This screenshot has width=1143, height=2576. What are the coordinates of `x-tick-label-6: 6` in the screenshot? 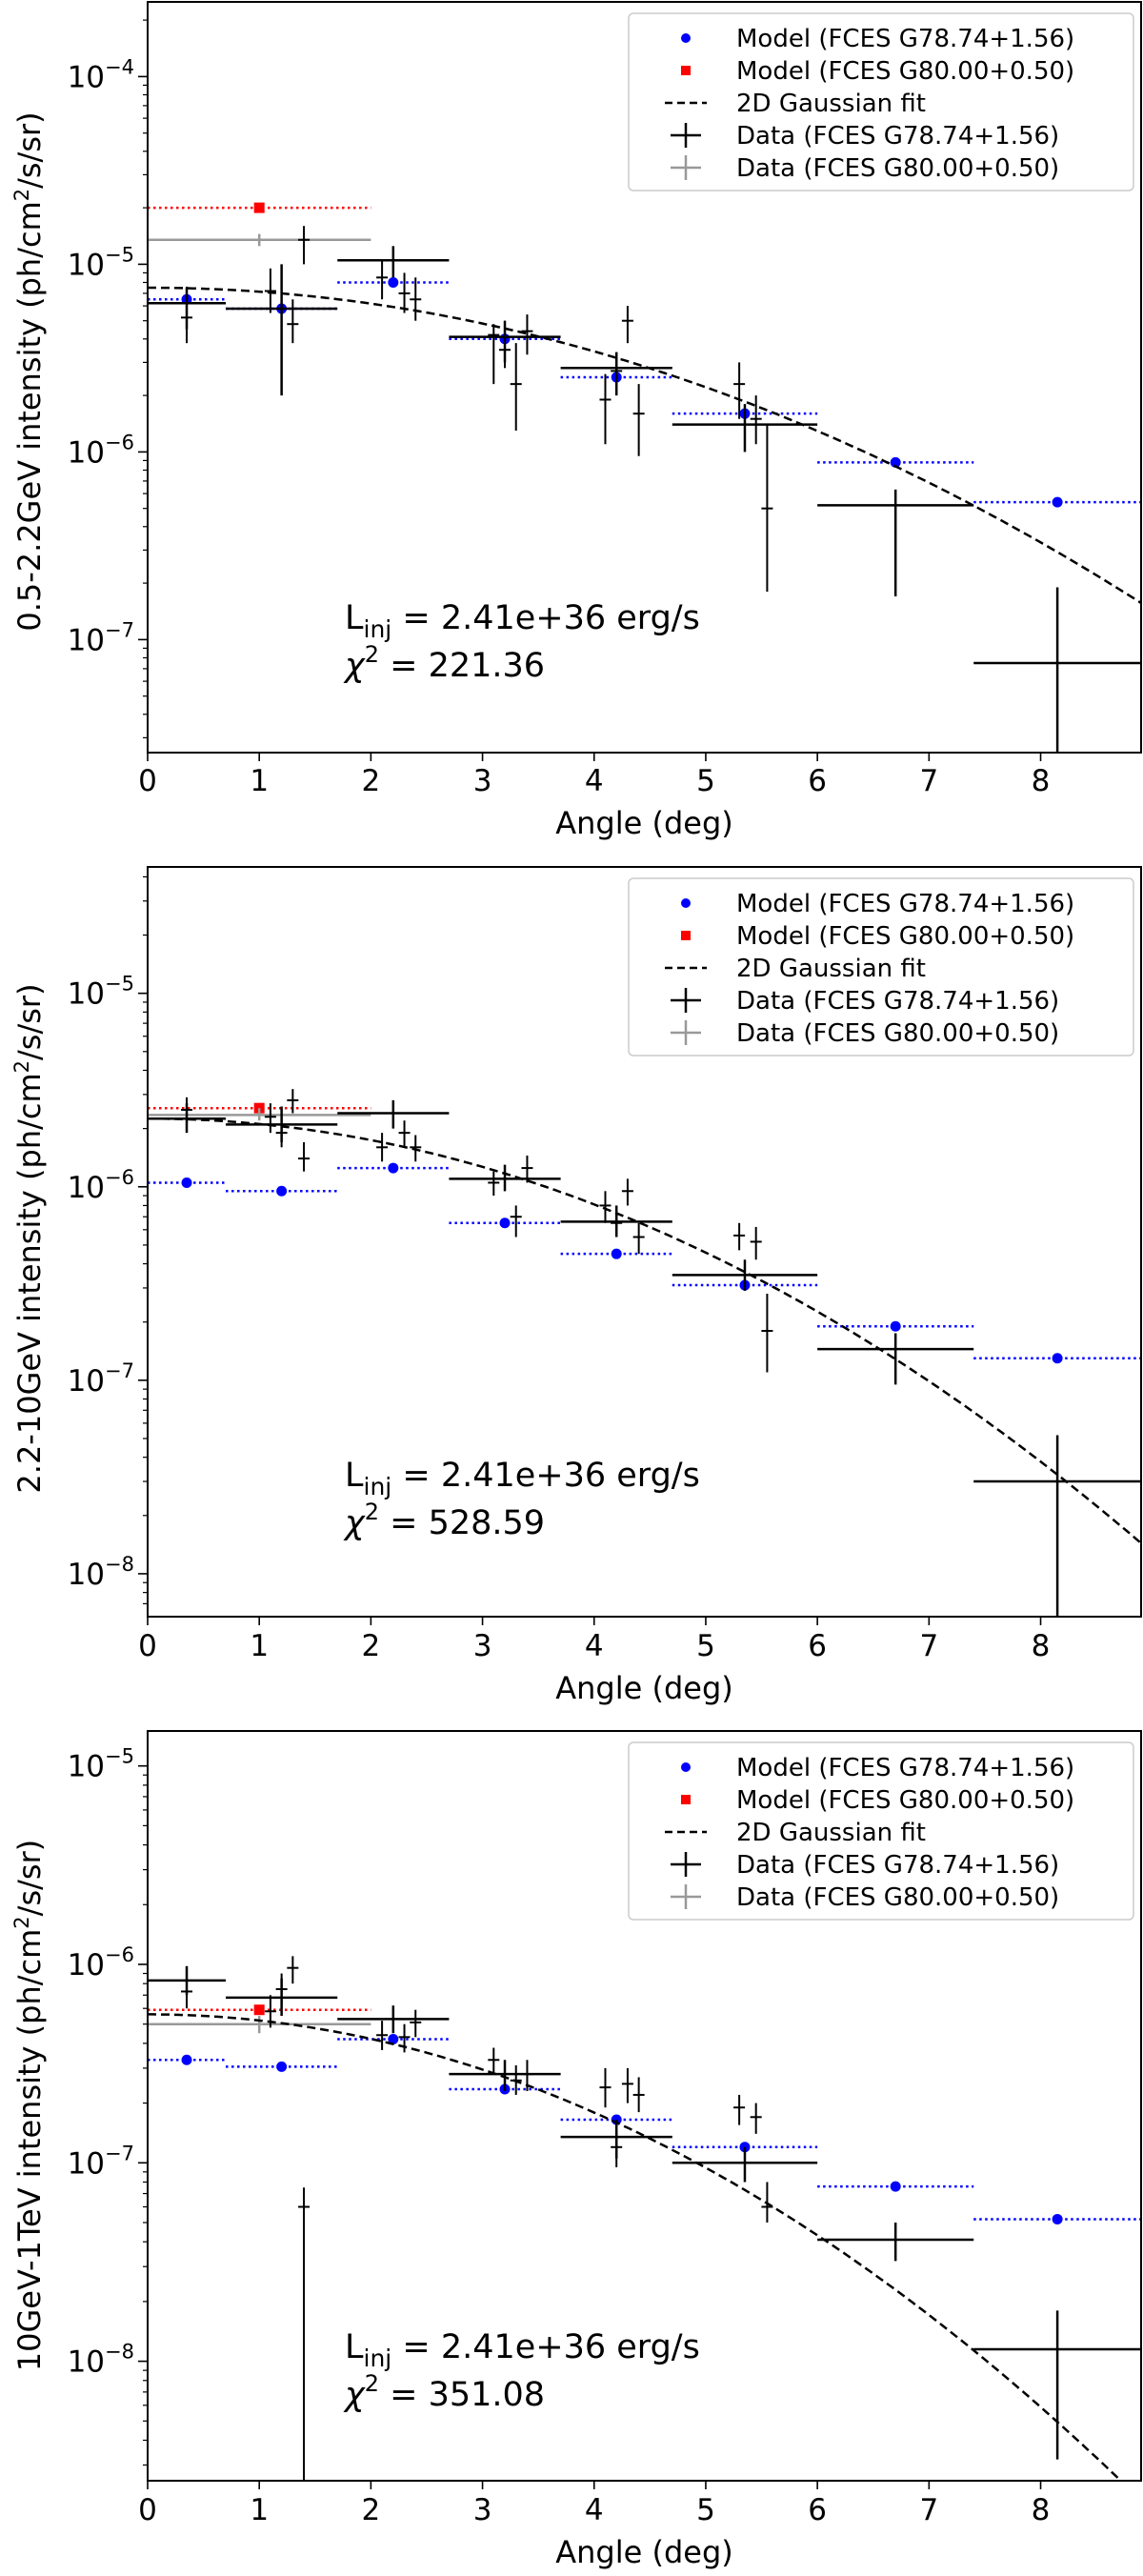 It's located at (817, 1646).